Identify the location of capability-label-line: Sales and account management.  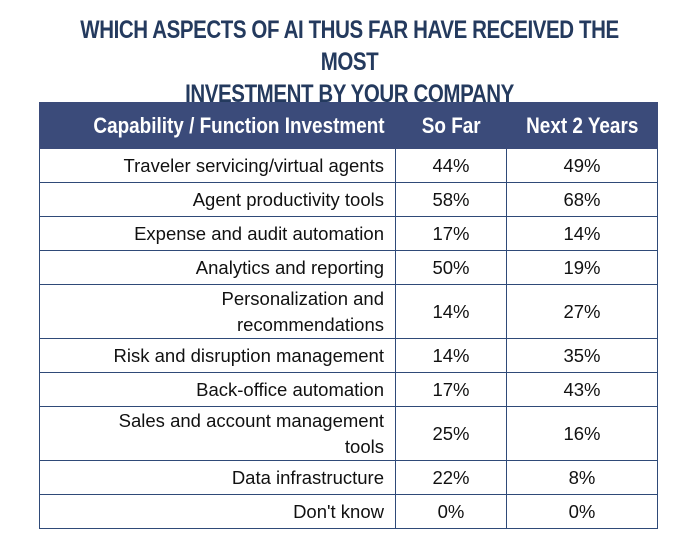
(251, 420).